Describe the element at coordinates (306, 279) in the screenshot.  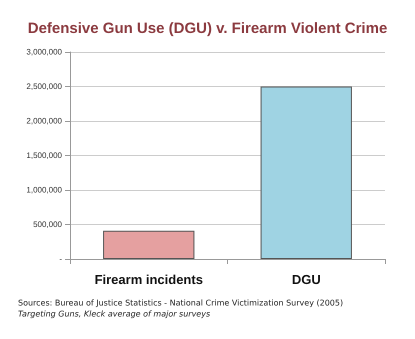
I see `x-tick-label: DGU` at that location.